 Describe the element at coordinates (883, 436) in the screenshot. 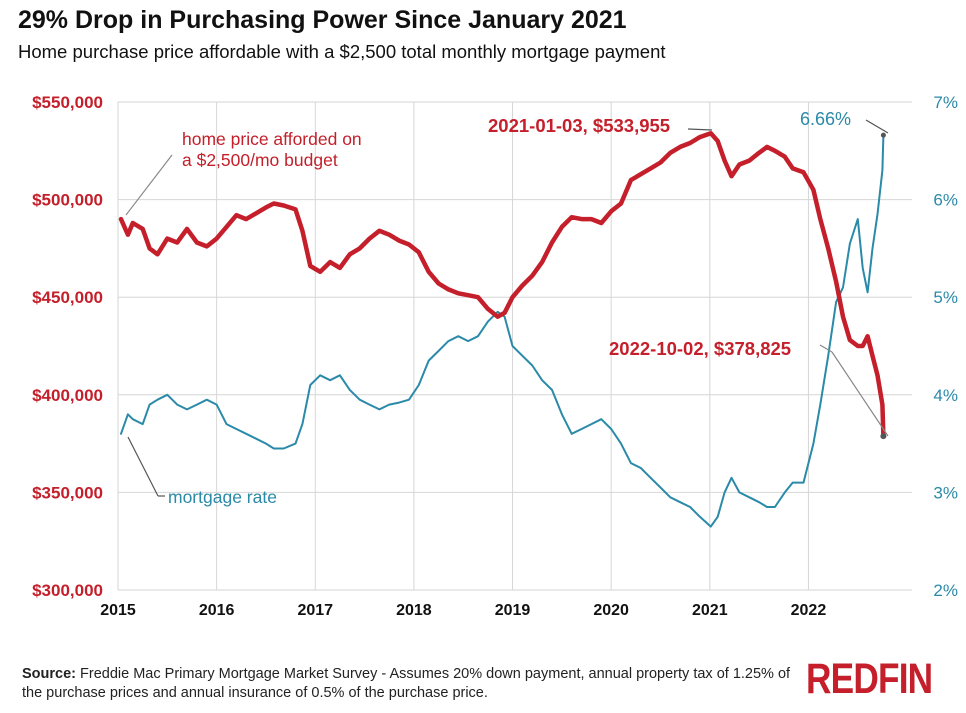

I see `end-price-dot` at that location.